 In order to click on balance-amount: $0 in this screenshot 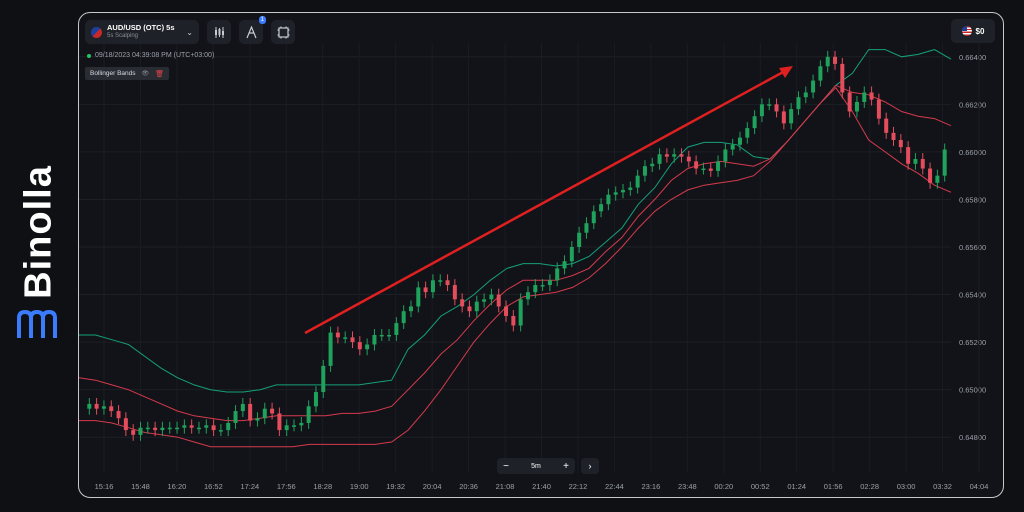, I will do `click(980, 31)`.